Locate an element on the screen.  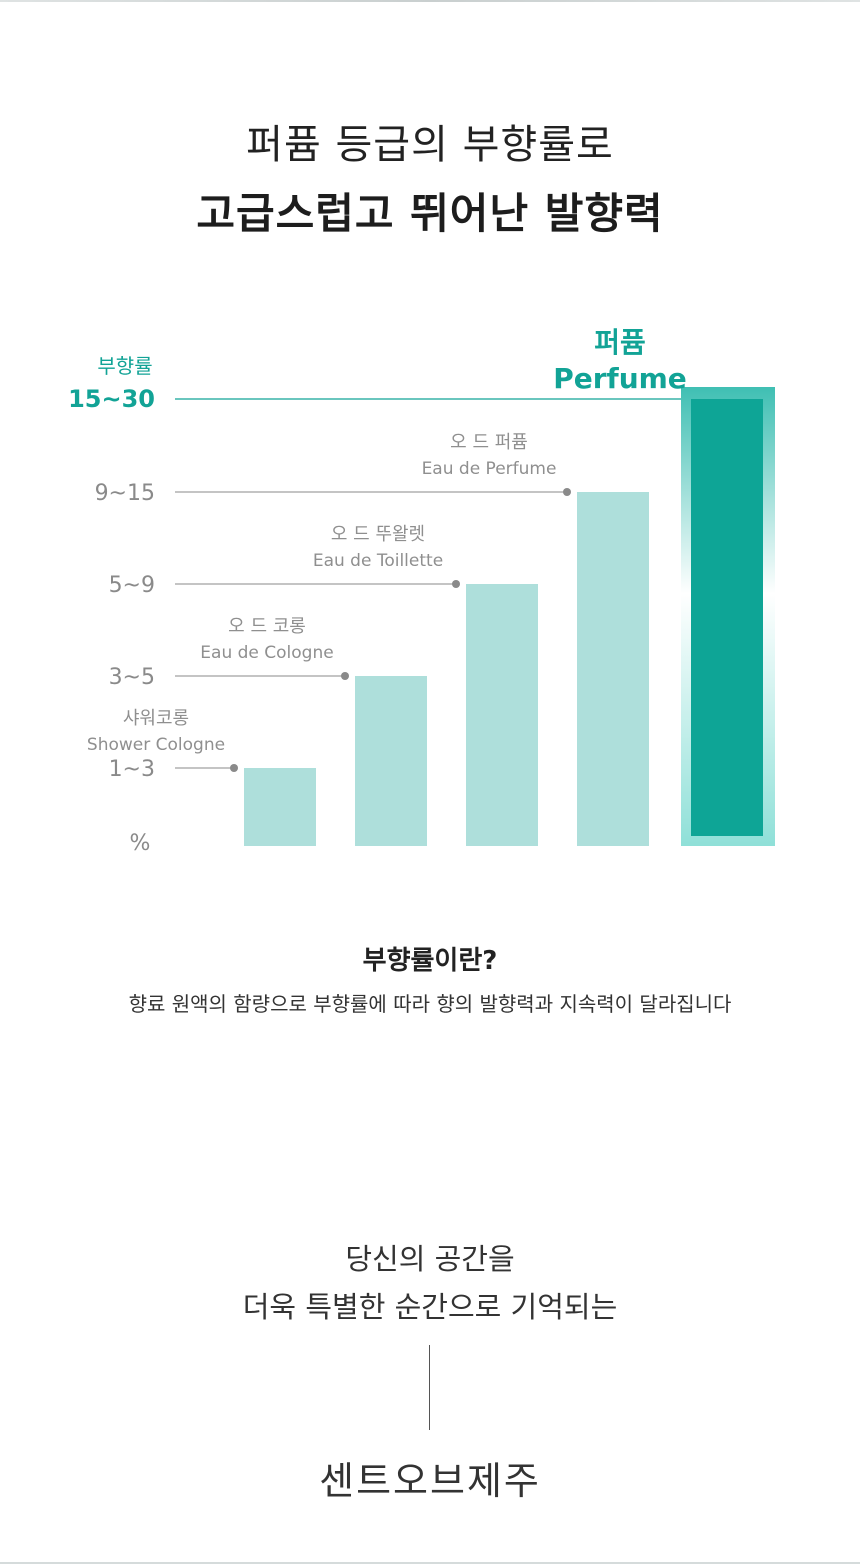
top-border is located at coordinates (430, 1).